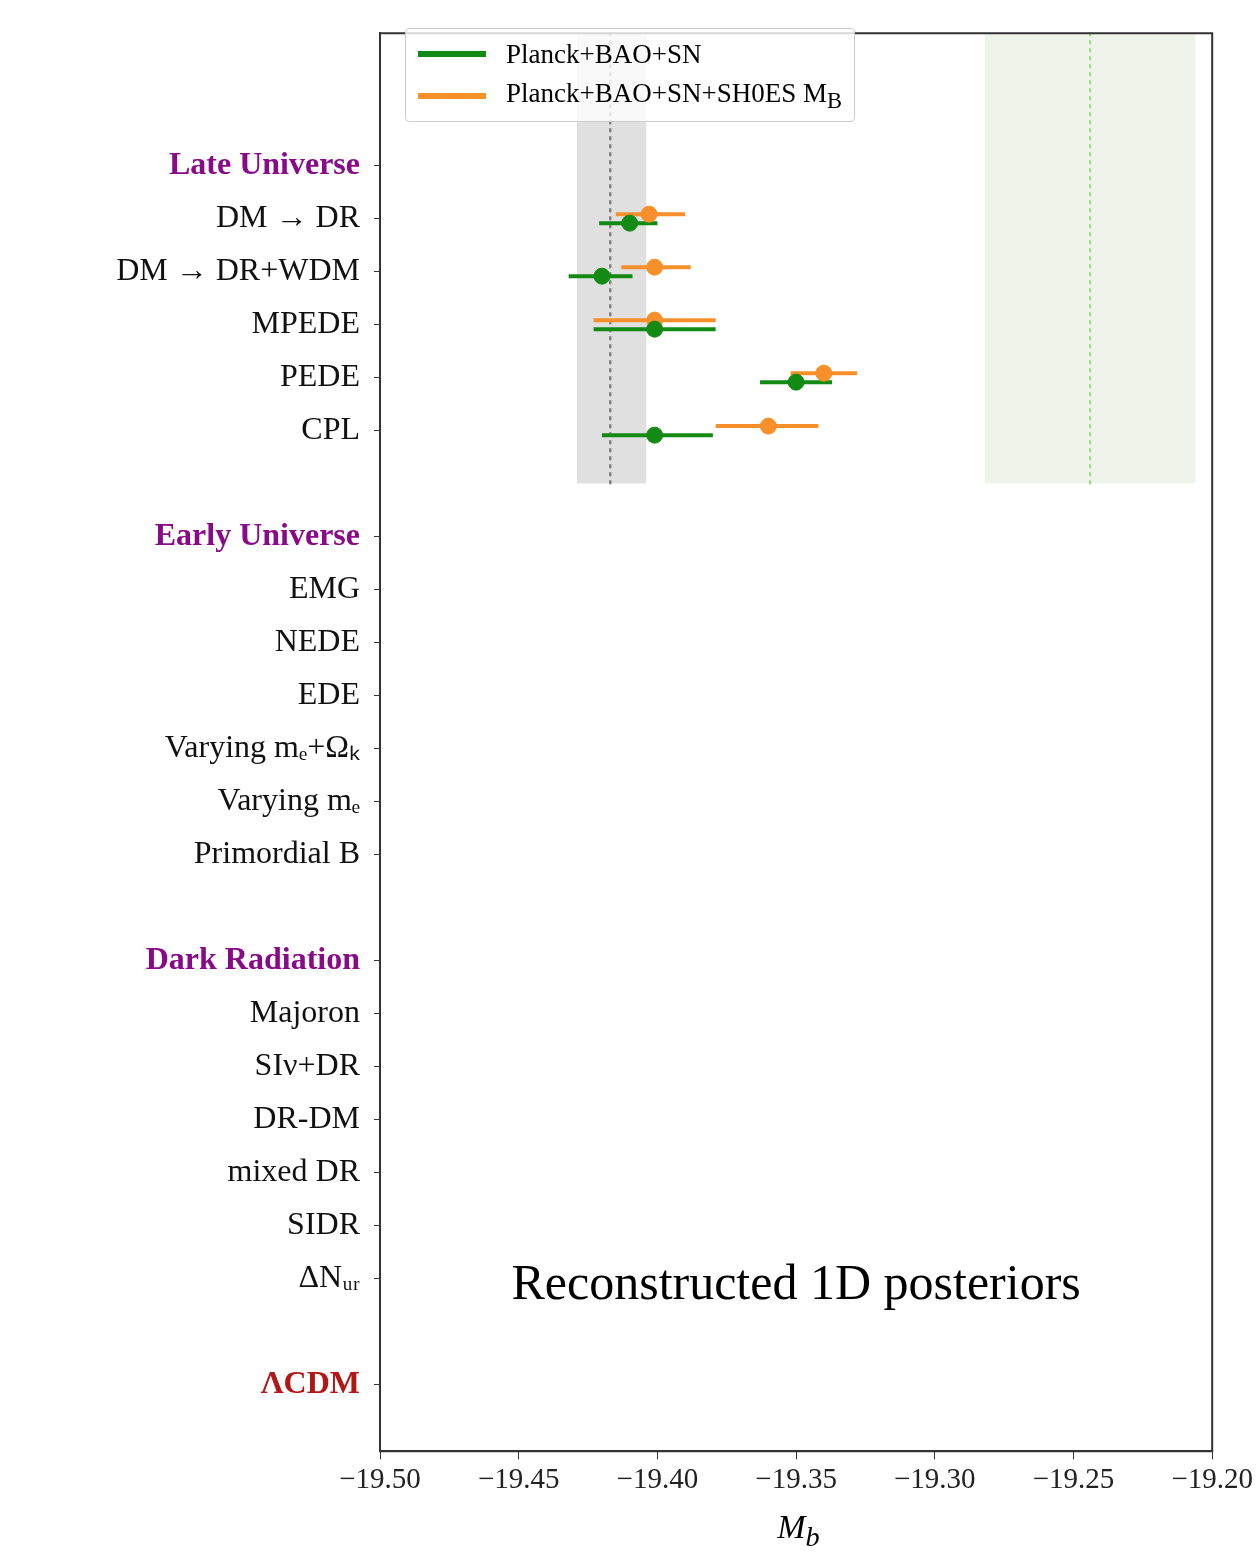  I want to click on y-tick-label: Primordial B, so click(276, 851).